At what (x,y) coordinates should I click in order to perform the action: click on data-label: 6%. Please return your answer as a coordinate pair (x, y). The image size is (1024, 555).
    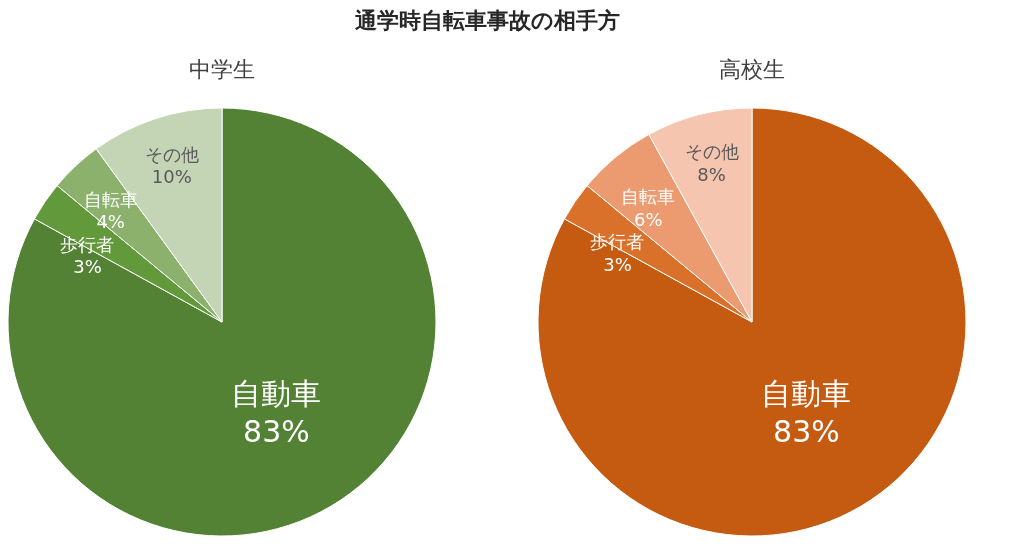
    Looking at the image, I should click on (648, 219).